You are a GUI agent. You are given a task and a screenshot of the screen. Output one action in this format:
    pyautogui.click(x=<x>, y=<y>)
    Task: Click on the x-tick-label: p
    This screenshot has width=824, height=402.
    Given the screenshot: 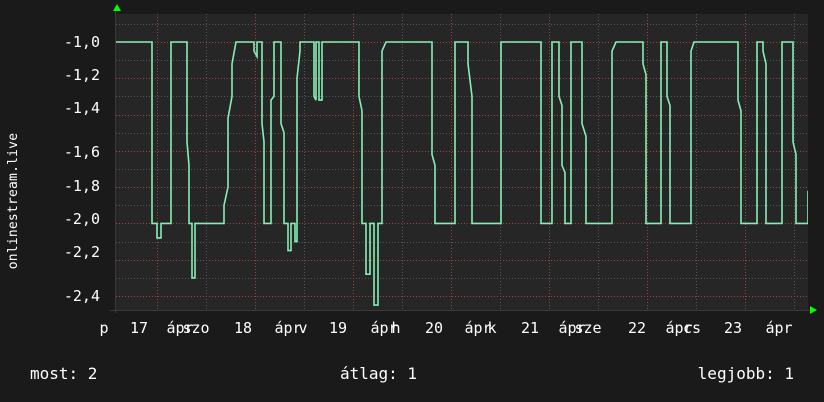 What is the action you would take?
    pyautogui.click(x=104, y=328)
    